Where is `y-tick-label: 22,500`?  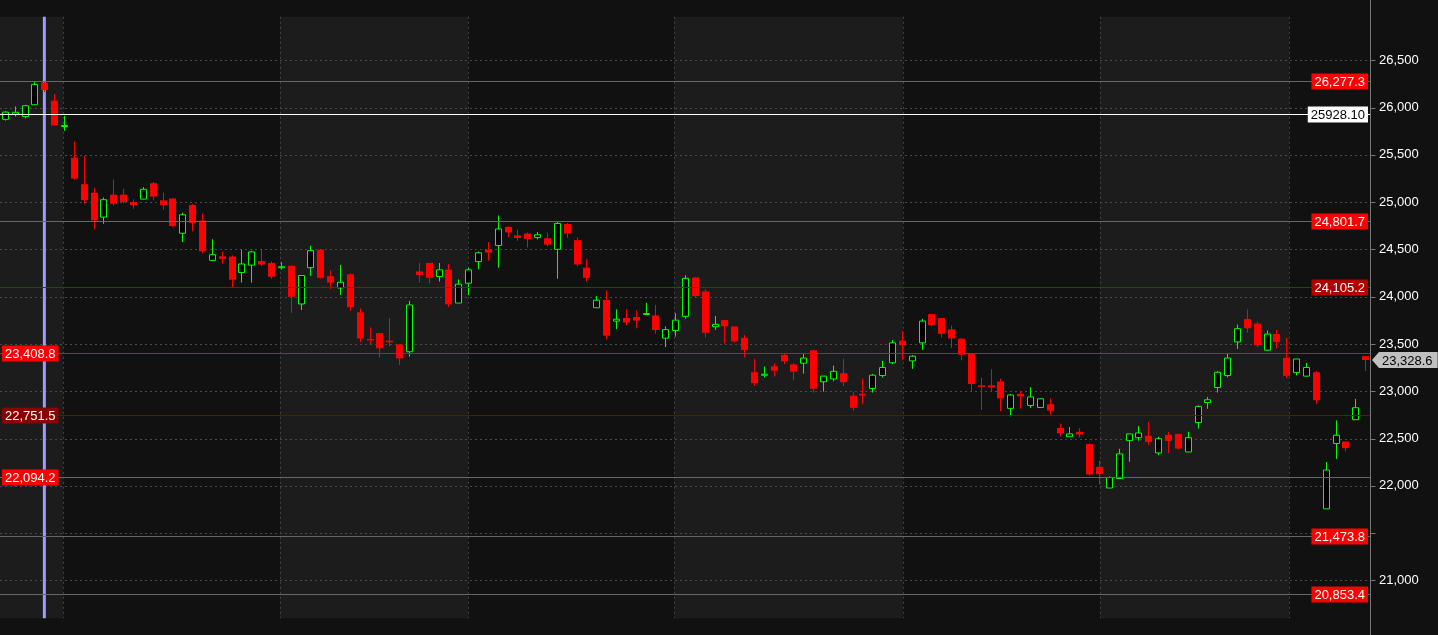 y-tick-label: 22,500 is located at coordinates (1399, 438).